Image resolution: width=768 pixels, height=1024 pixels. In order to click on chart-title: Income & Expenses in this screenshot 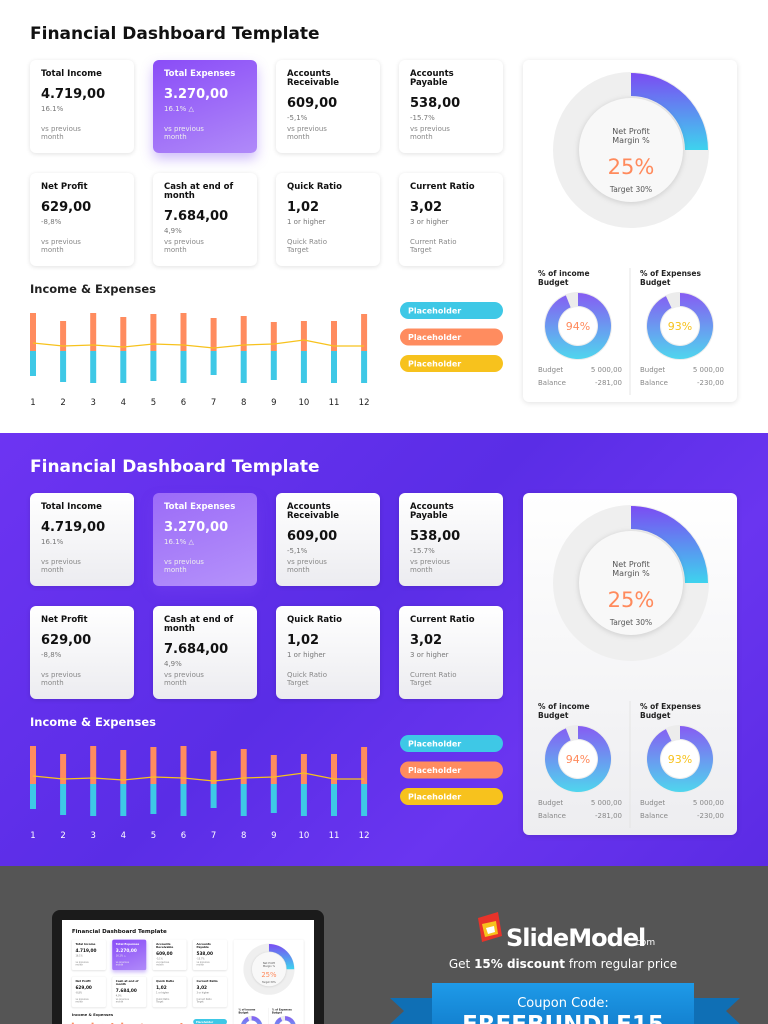, I will do `click(93, 1015)`.